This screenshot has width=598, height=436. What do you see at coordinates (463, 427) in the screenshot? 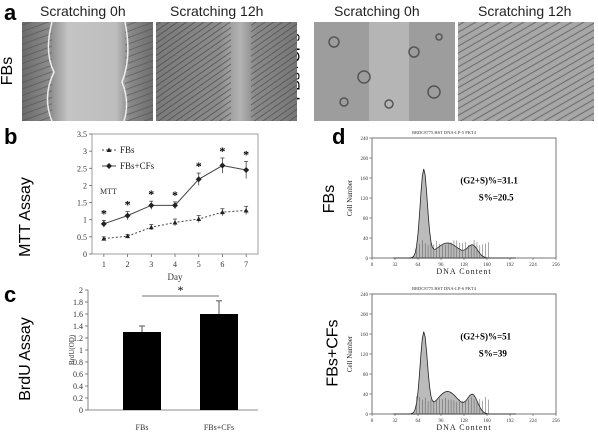
I see `flow-xlabel: DNA Content` at bounding box center [463, 427].